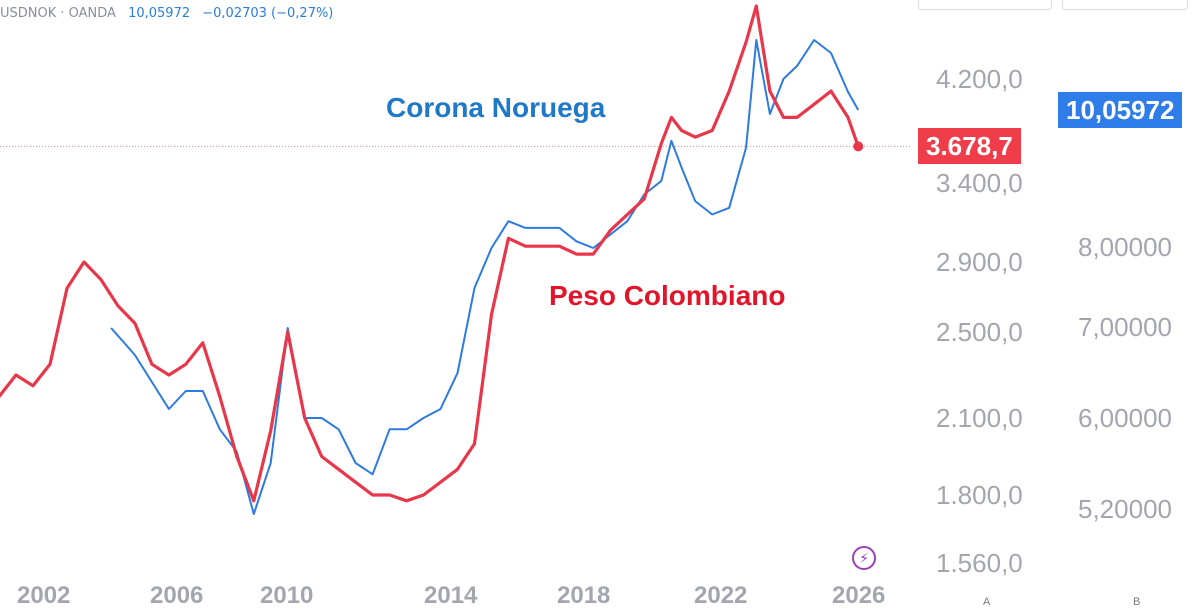 The width and height of the screenshot is (1200, 615). I want to click on blue-price-tag: 10,05972, so click(1120, 110).